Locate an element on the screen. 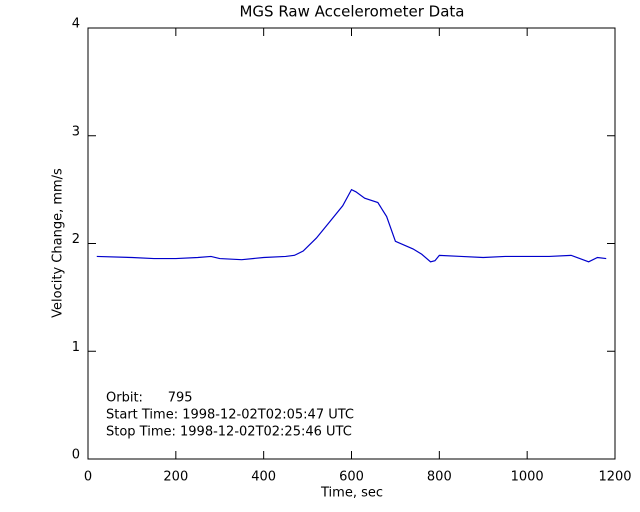 The width and height of the screenshot is (640, 512). annotation: Orbit: 795 is located at coordinates (149, 398).